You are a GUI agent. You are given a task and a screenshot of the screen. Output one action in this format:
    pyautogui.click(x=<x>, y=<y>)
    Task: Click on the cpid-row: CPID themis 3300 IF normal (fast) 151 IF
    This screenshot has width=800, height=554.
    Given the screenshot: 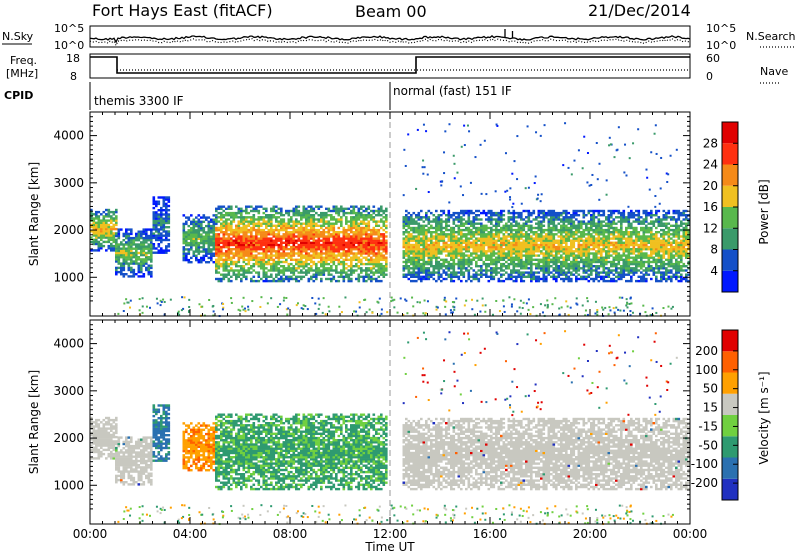 What is the action you would take?
    pyautogui.click(x=258, y=96)
    